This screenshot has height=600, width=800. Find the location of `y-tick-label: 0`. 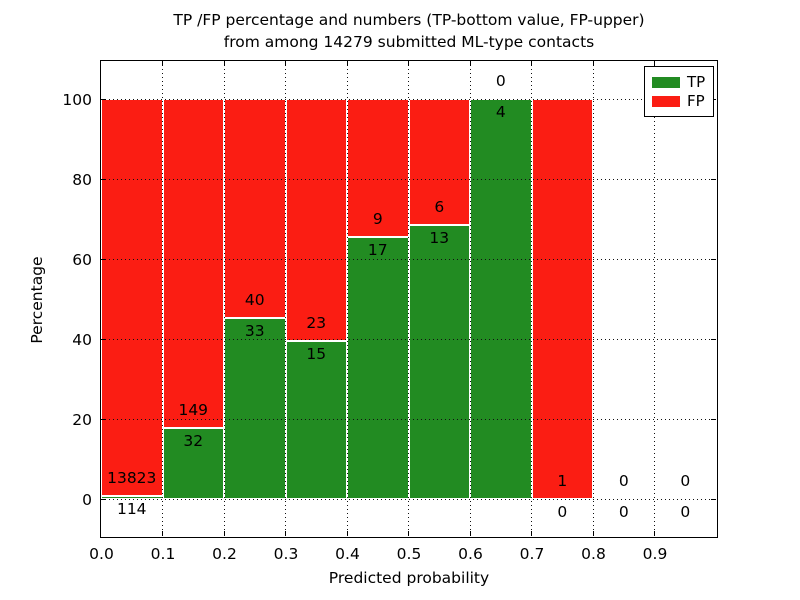

y-tick-label: 0 is located at coordinates (87, 499).